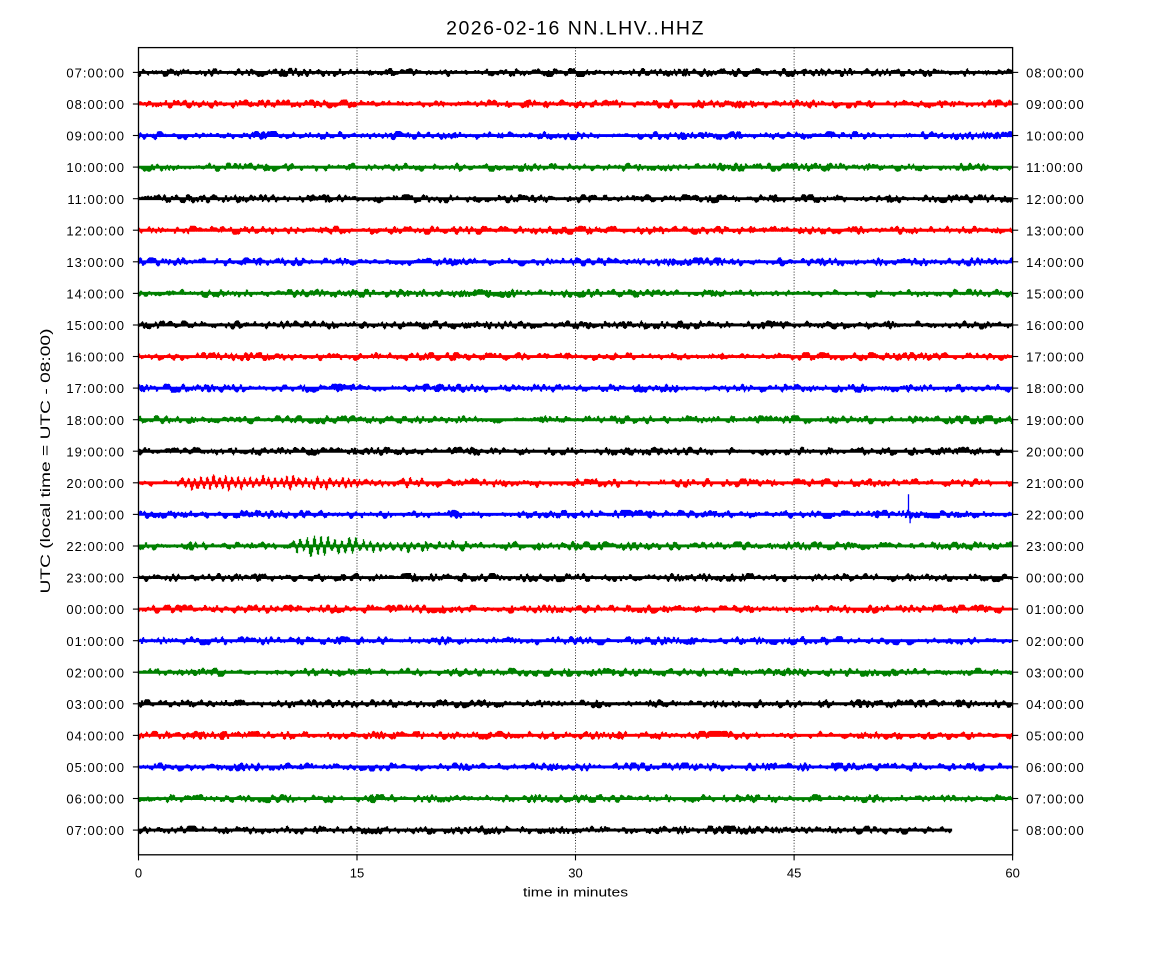  What do you see at coordinates (575, 872) in the screenshot?
I see `svg-text: 30` at bounding box center [575, 872].